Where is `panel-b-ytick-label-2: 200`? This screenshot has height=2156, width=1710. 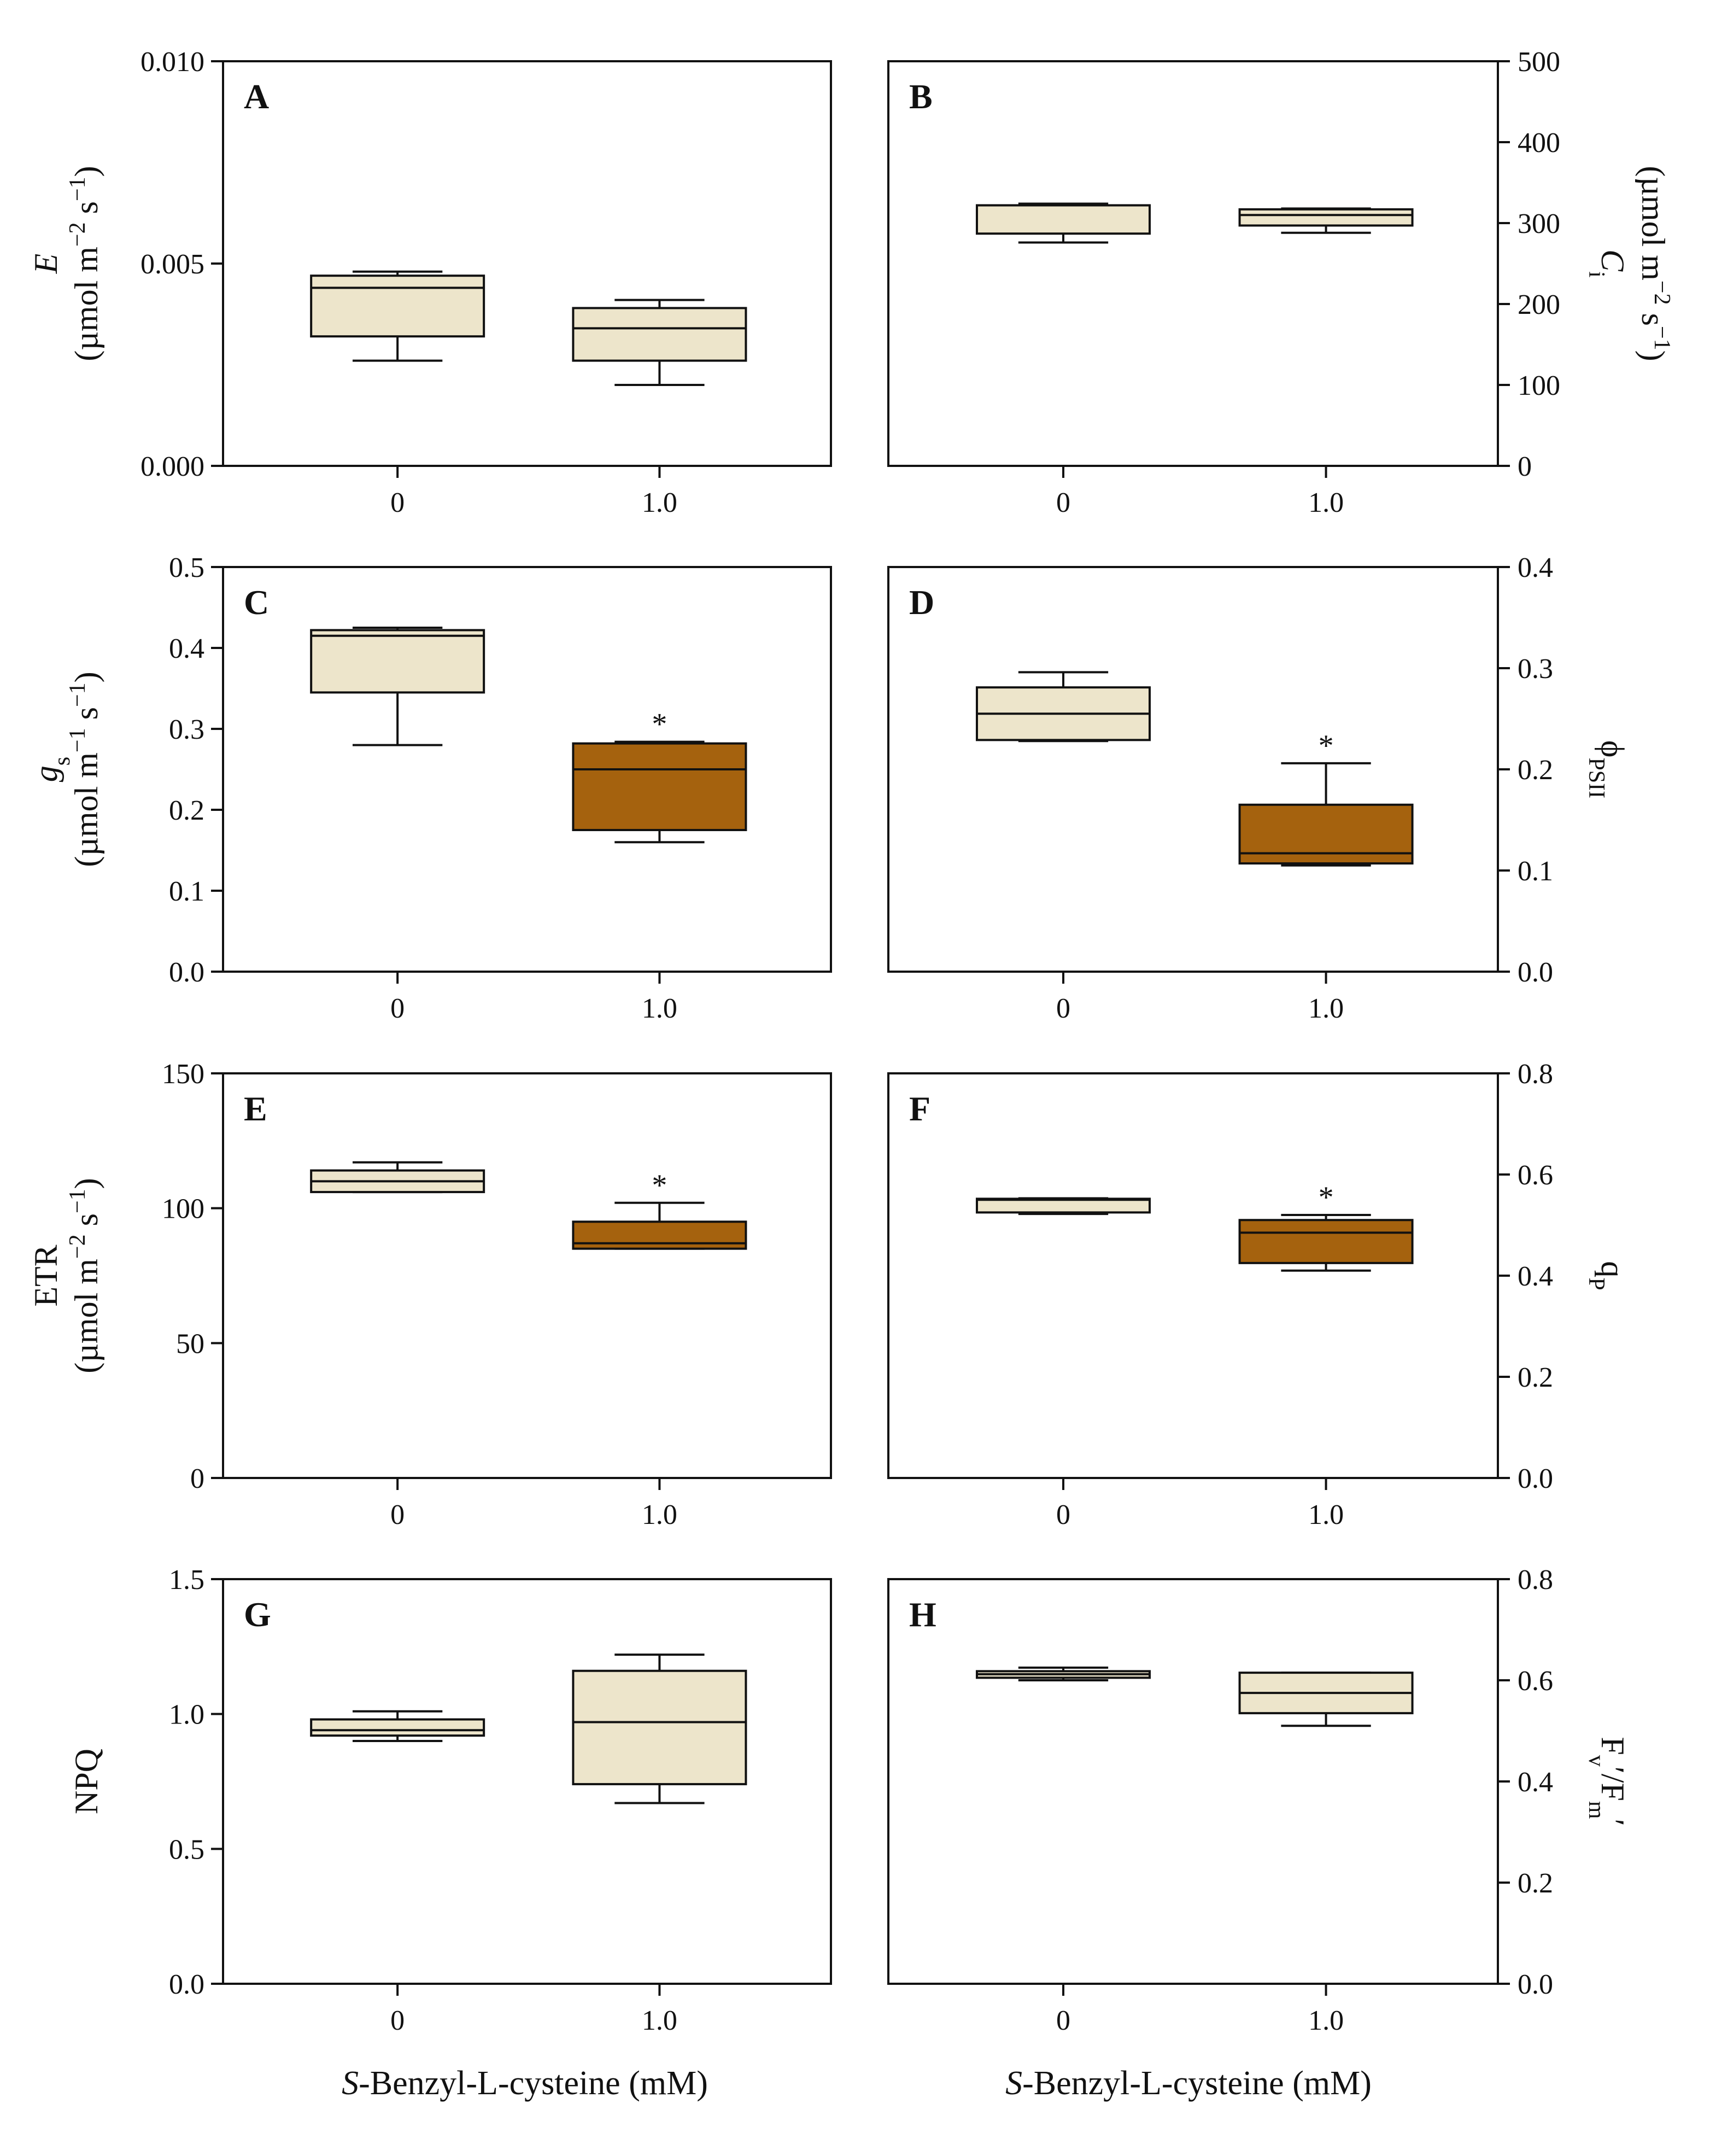
panel-b-ytick-label-2: 200 is located at coordinates (1539, 304).